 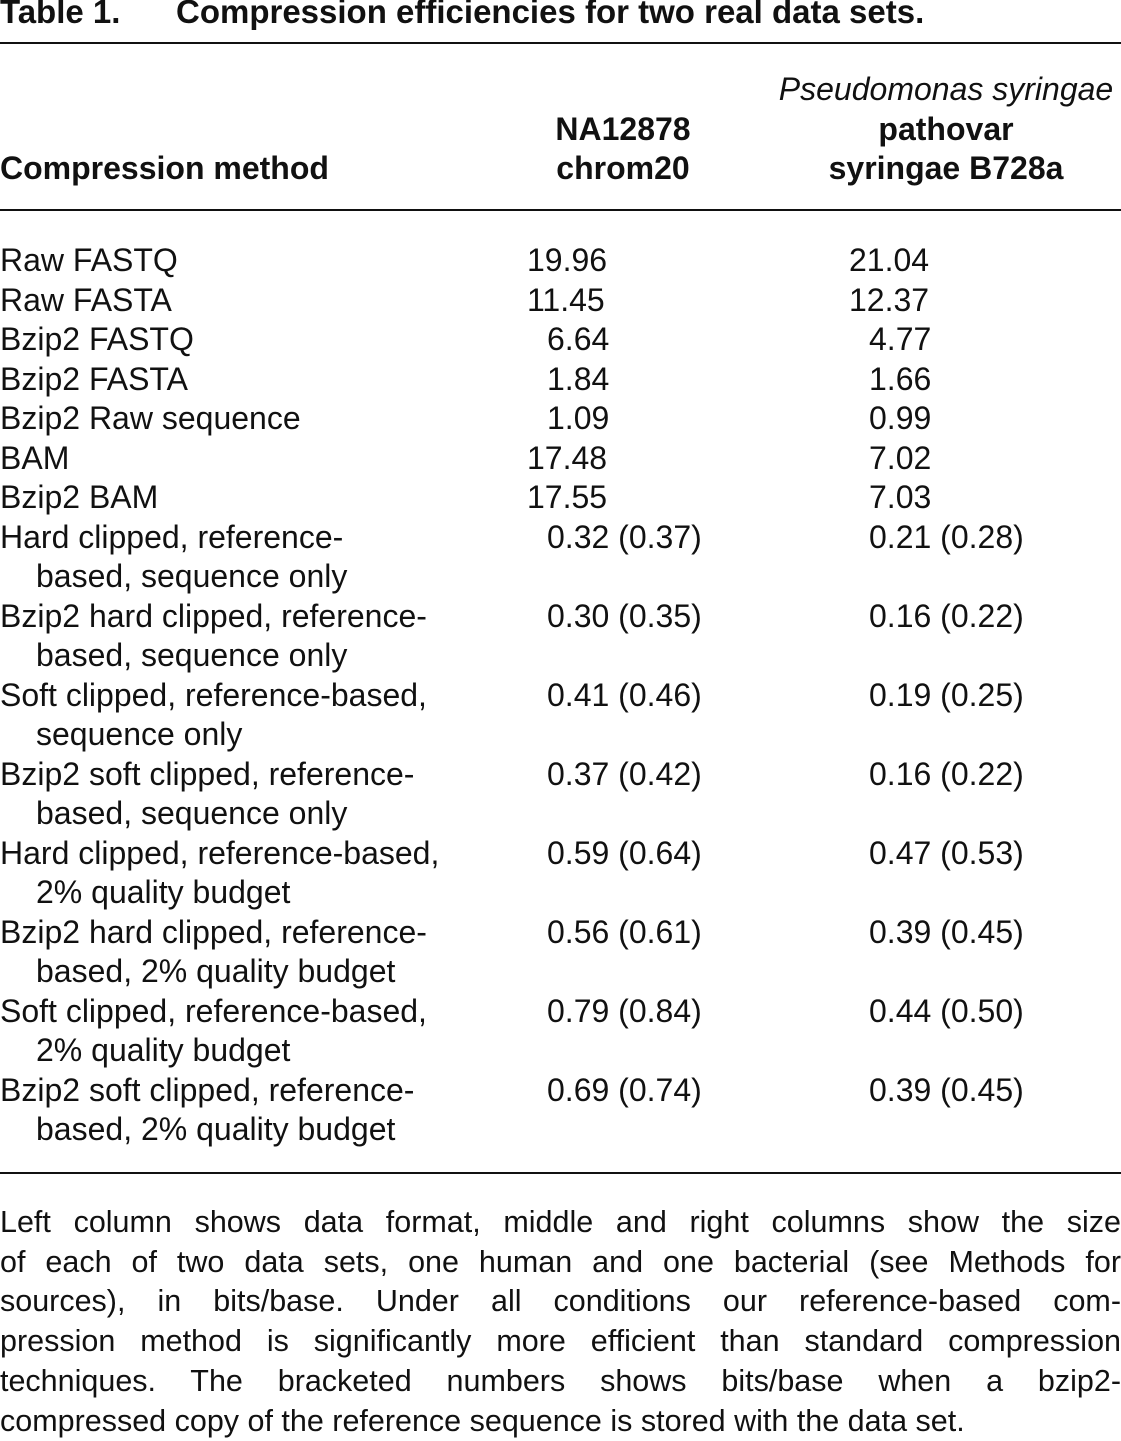 What do you see at coordinates (566, 299) in the screenshot?
I see `cell-value: 11.45` at bounding box center [566, 299].